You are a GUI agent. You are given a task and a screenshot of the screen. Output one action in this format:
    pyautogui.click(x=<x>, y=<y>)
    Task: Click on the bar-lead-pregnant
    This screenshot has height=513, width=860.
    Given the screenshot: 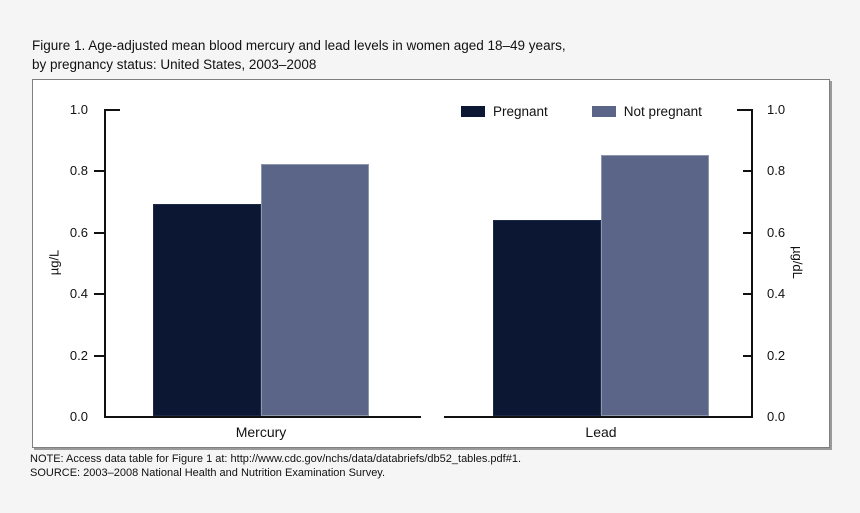 What is the action you would take?
    pyautogui.click(x=547, y=317)
    